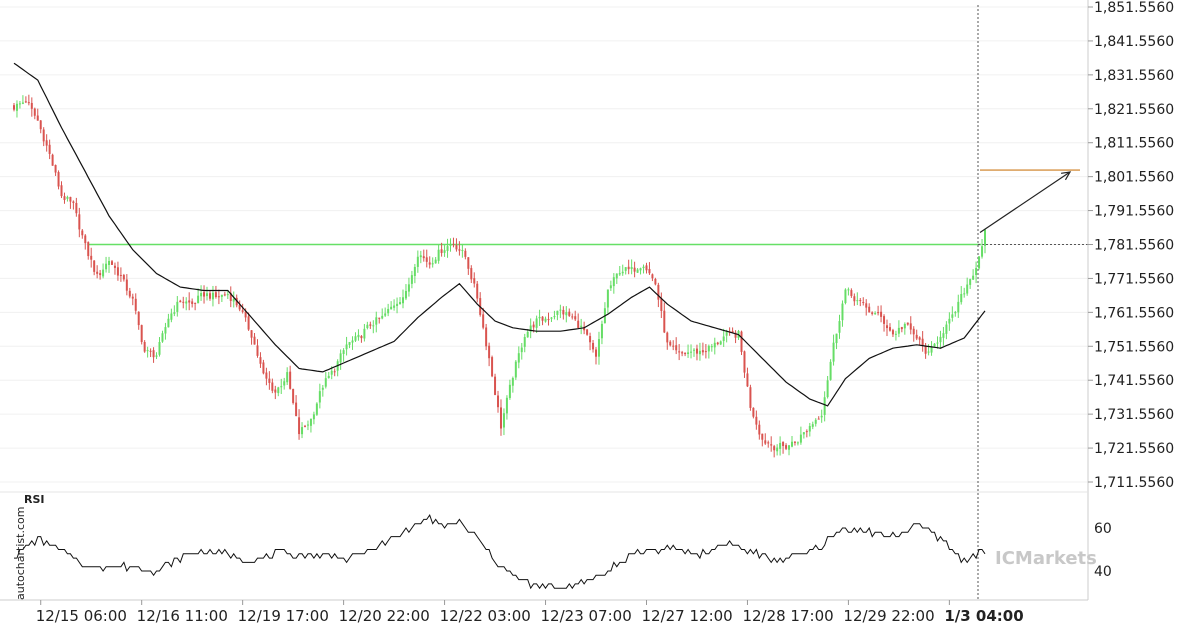 This screenshot has height=630, width=1200. Describe the element at coordinates (1134, 8) in the screenshot. I see `price-tick-label: 1,851.5560` at that location.